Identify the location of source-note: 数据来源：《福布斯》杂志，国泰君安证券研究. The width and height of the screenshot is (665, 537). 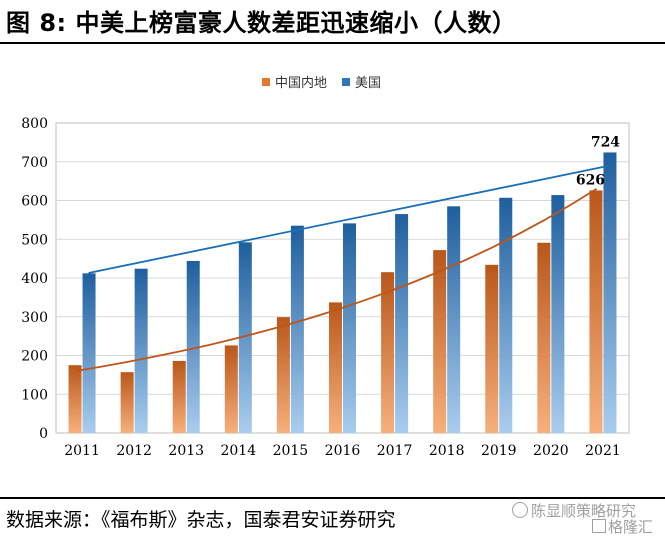
(201, 520).